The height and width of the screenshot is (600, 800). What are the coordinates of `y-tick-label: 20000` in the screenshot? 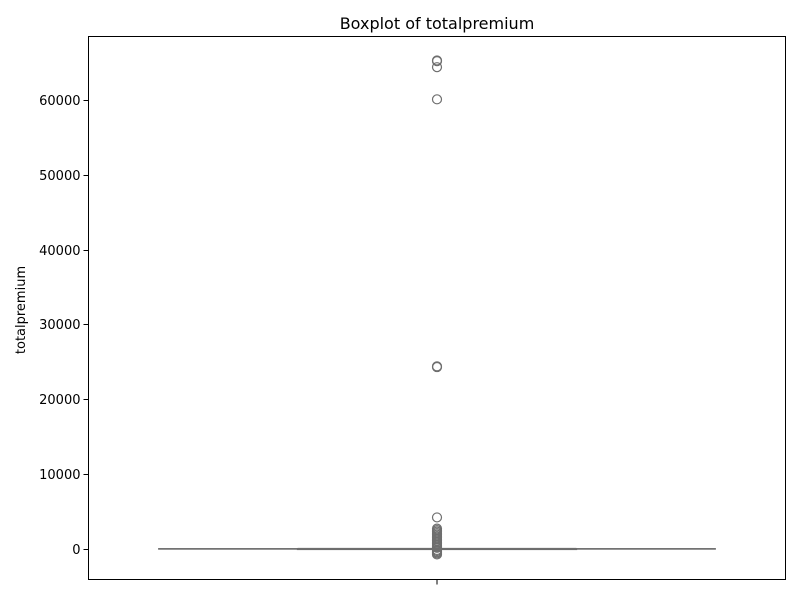 It's located at (59, 400).